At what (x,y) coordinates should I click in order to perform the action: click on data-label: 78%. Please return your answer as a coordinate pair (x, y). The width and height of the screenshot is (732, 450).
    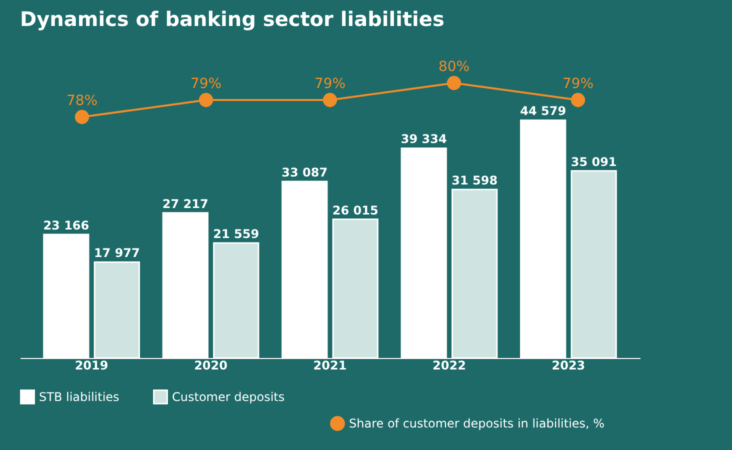
    Looking at the image, I should click on (82, 101).